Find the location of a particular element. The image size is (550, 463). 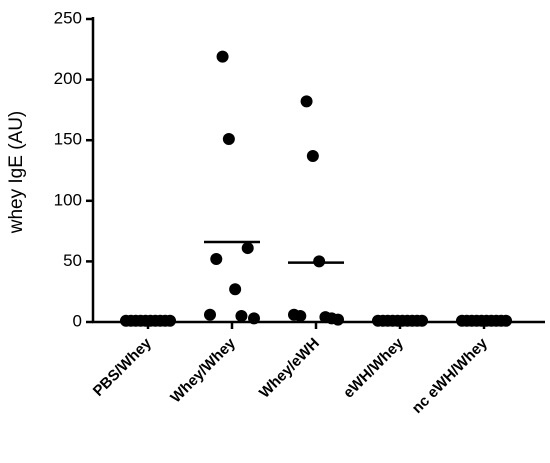

y-tick-label: 50 is located at coordinates (72, 260).